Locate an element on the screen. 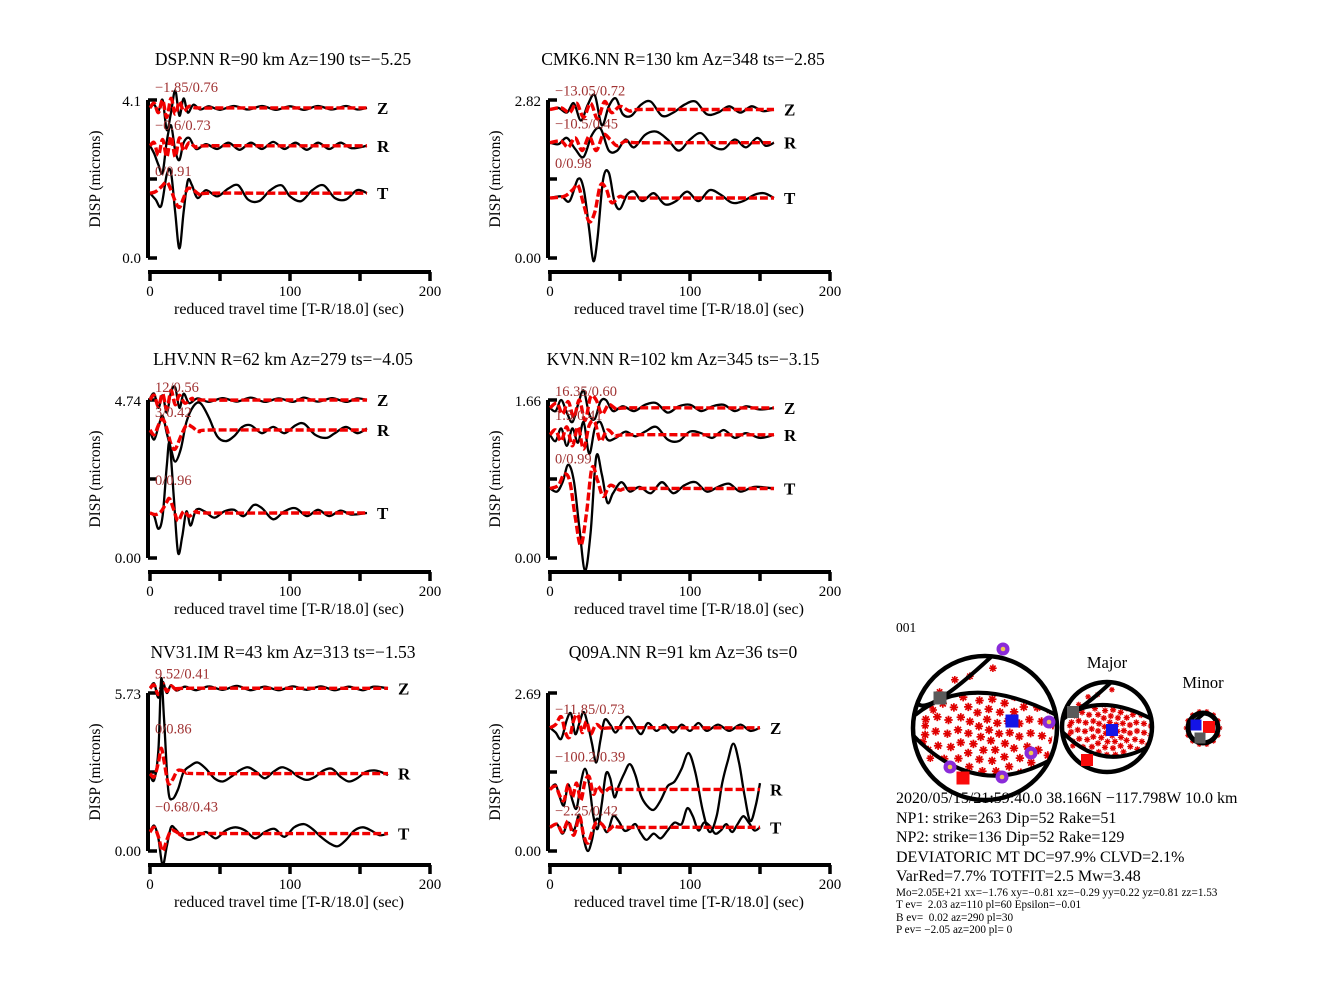  panel-title: NV31.IM R=43 km Az=313 ts=−1.53 is located at coordinates (282, 652).